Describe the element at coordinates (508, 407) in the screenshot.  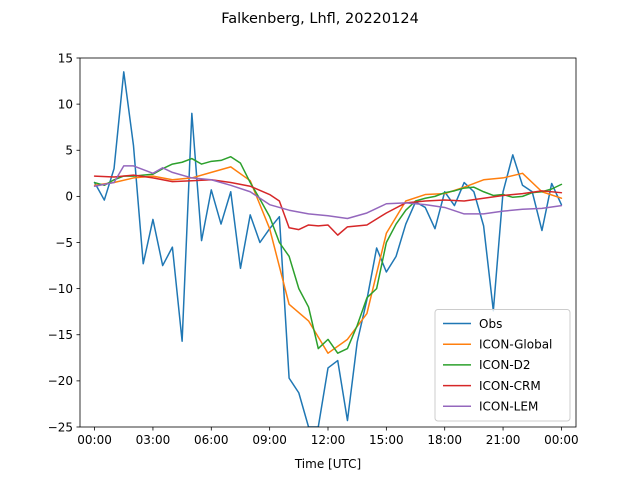
I see `legend-label-icon-lem: ICON-LEM` at that location.